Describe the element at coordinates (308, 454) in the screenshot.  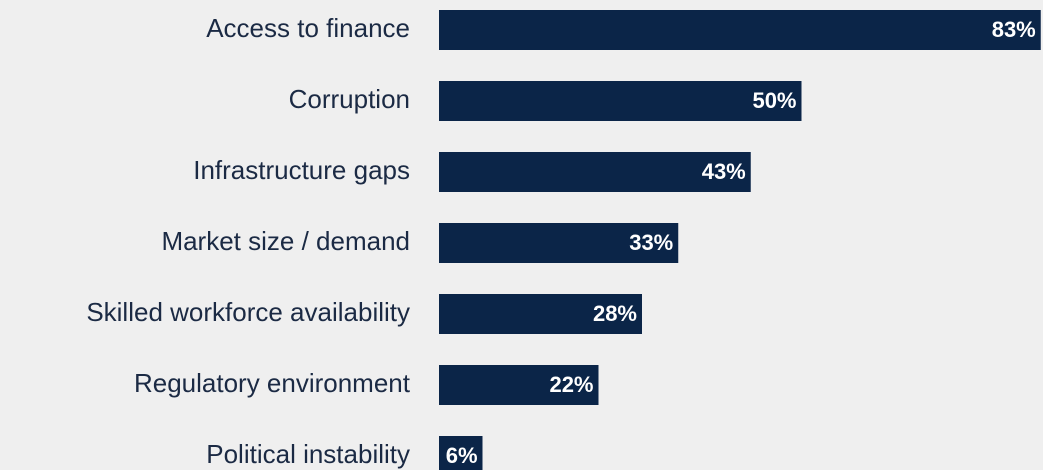
I see `category-label: Political instability` at that location.